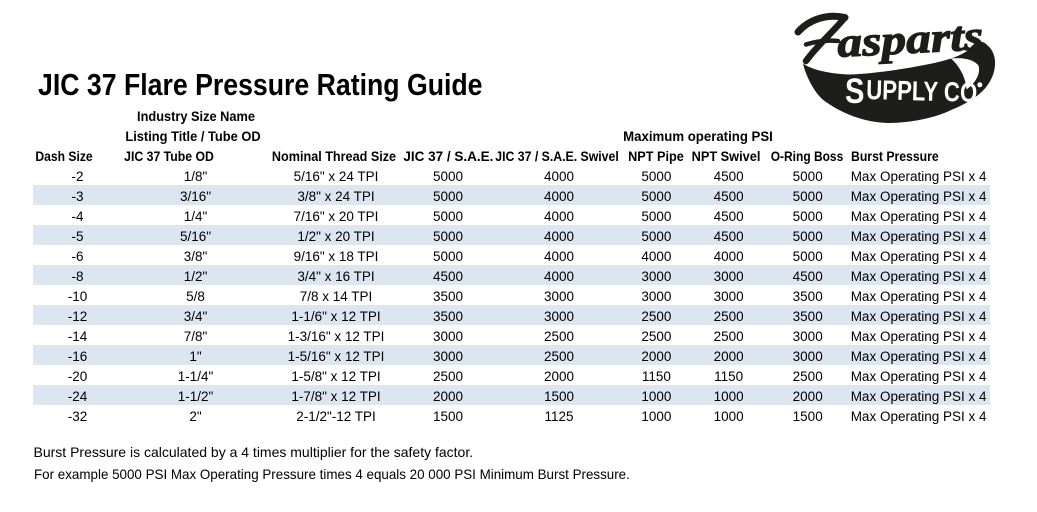 The image size is (1037, 512). I want to click on svg-text: UPPLY CO, so click(922, 91).